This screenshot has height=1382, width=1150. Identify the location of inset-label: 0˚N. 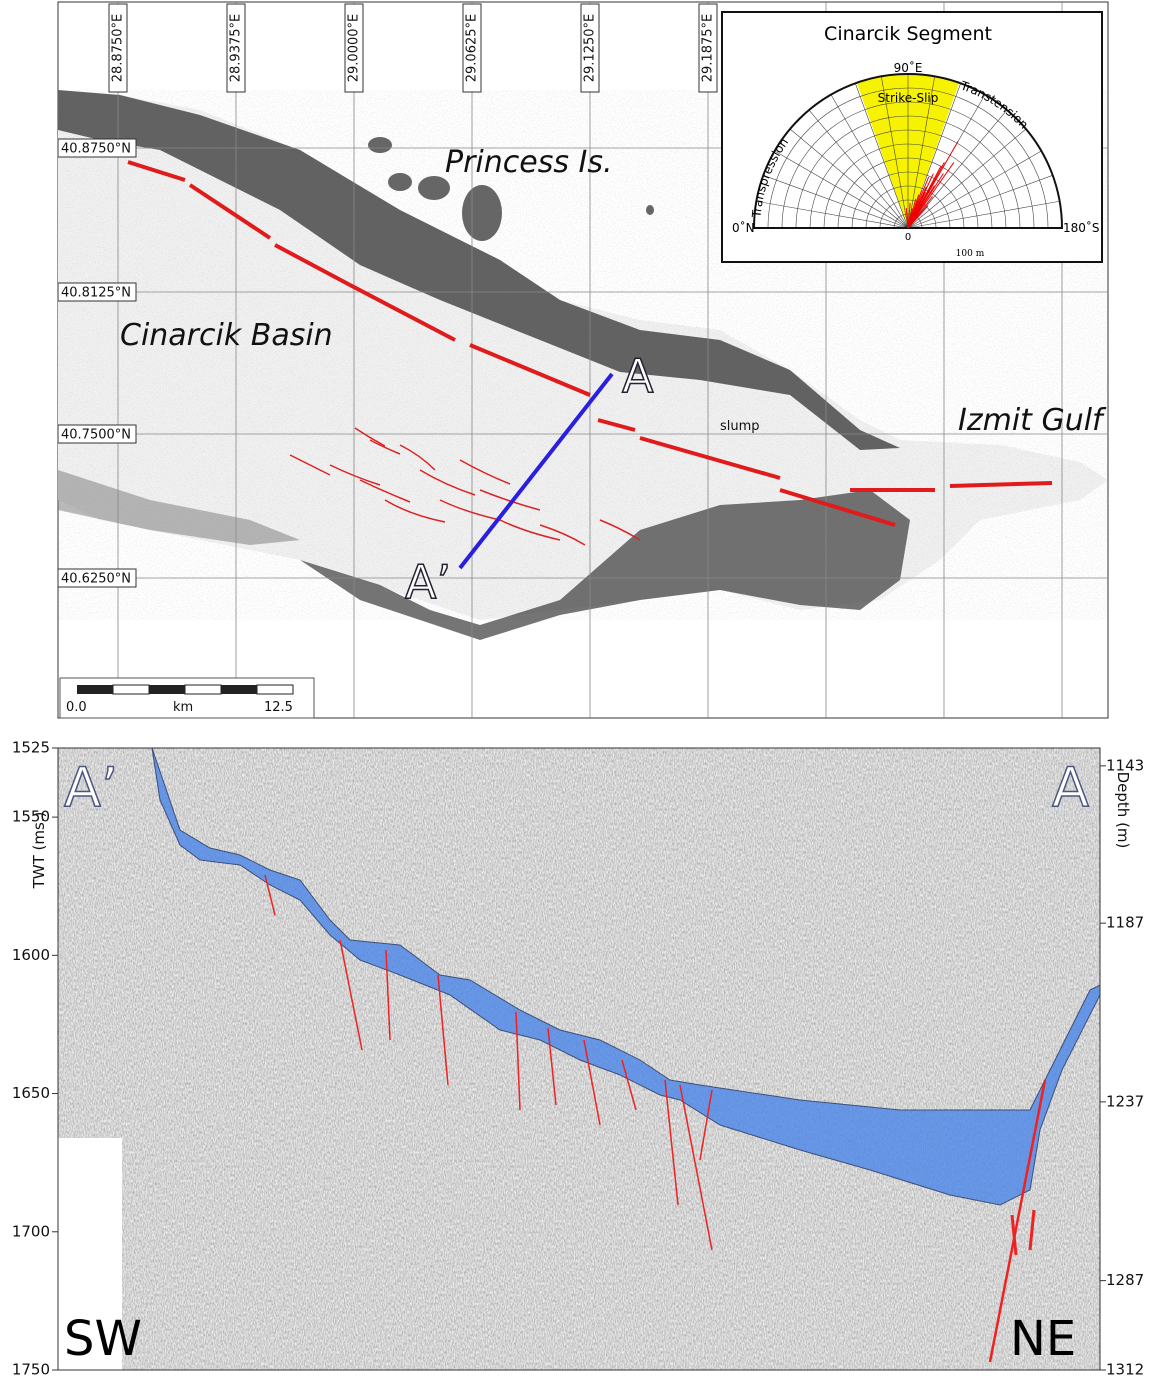
(743, 227).